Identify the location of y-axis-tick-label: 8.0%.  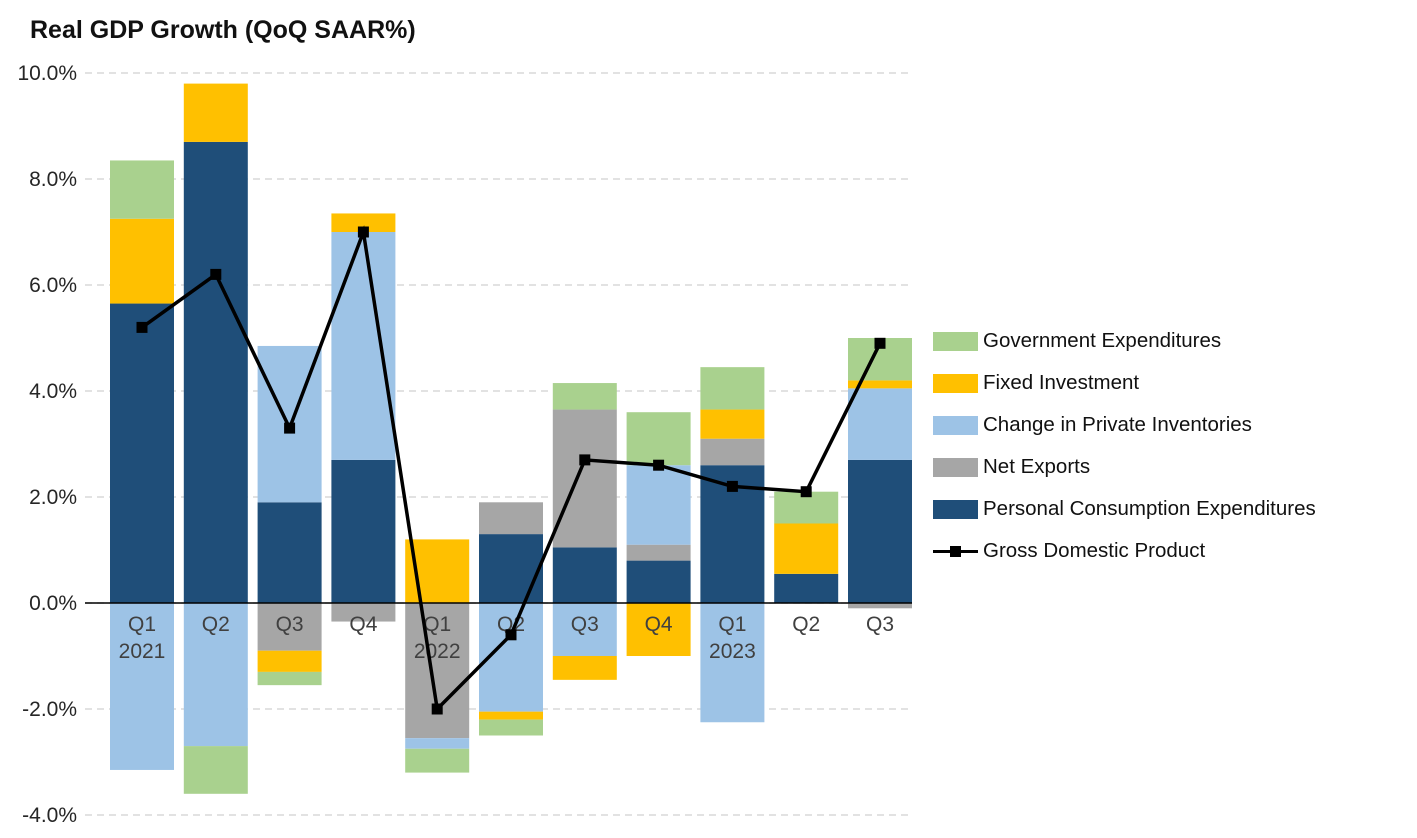
(53, 179).